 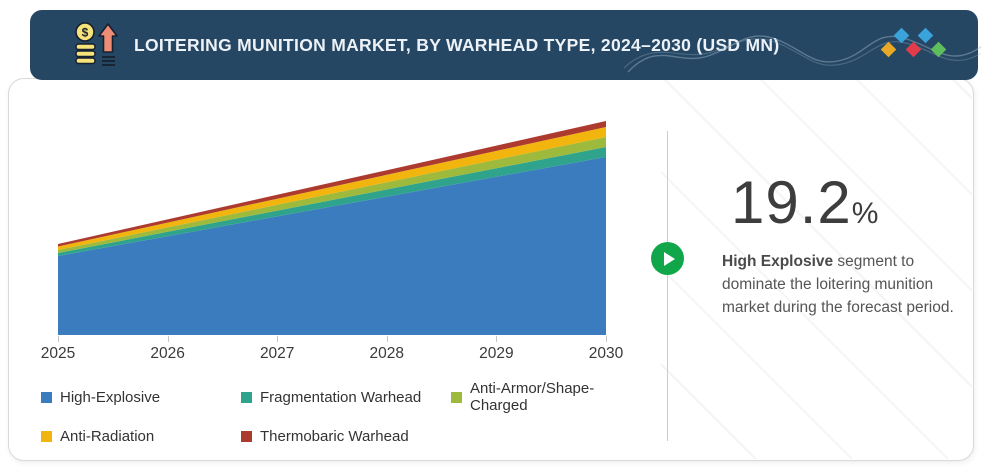 I want to click on callout-number: 19.2, so click(x=791, y=202).